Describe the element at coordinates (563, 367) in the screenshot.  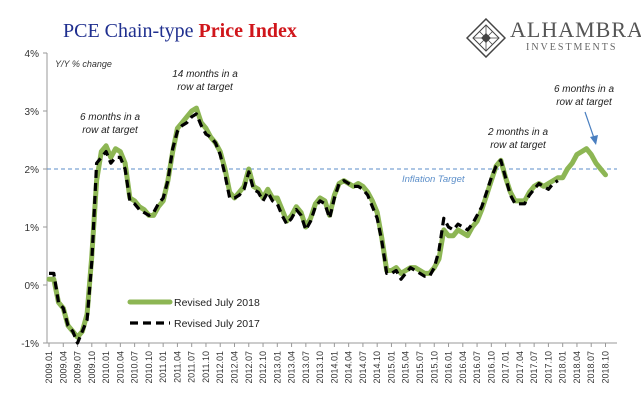
I see `x-tick-label: 2018.01` at that location.